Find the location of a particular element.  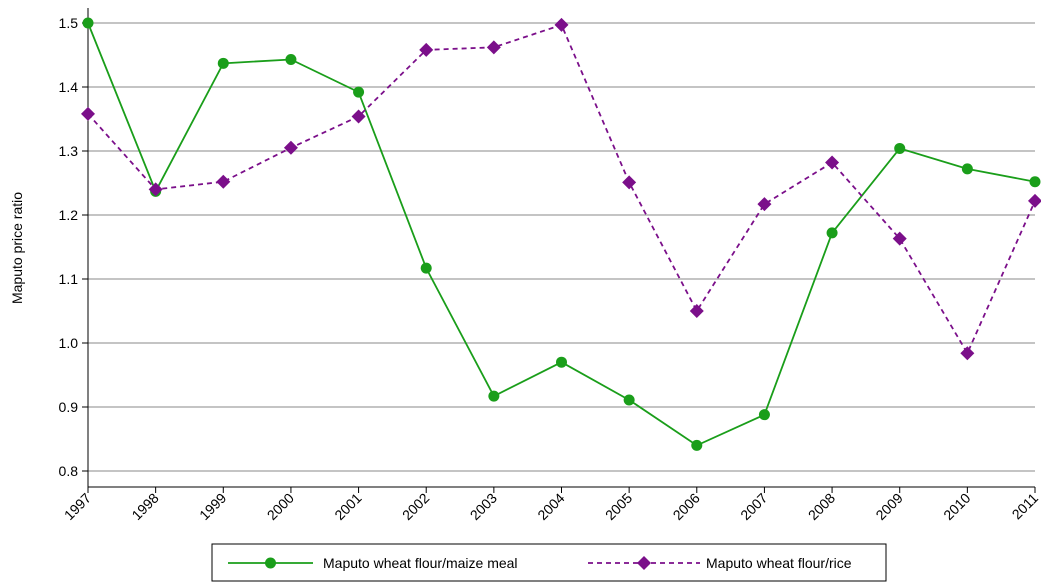

x-tick-label: 2002 is located at coordinates (415, 506).